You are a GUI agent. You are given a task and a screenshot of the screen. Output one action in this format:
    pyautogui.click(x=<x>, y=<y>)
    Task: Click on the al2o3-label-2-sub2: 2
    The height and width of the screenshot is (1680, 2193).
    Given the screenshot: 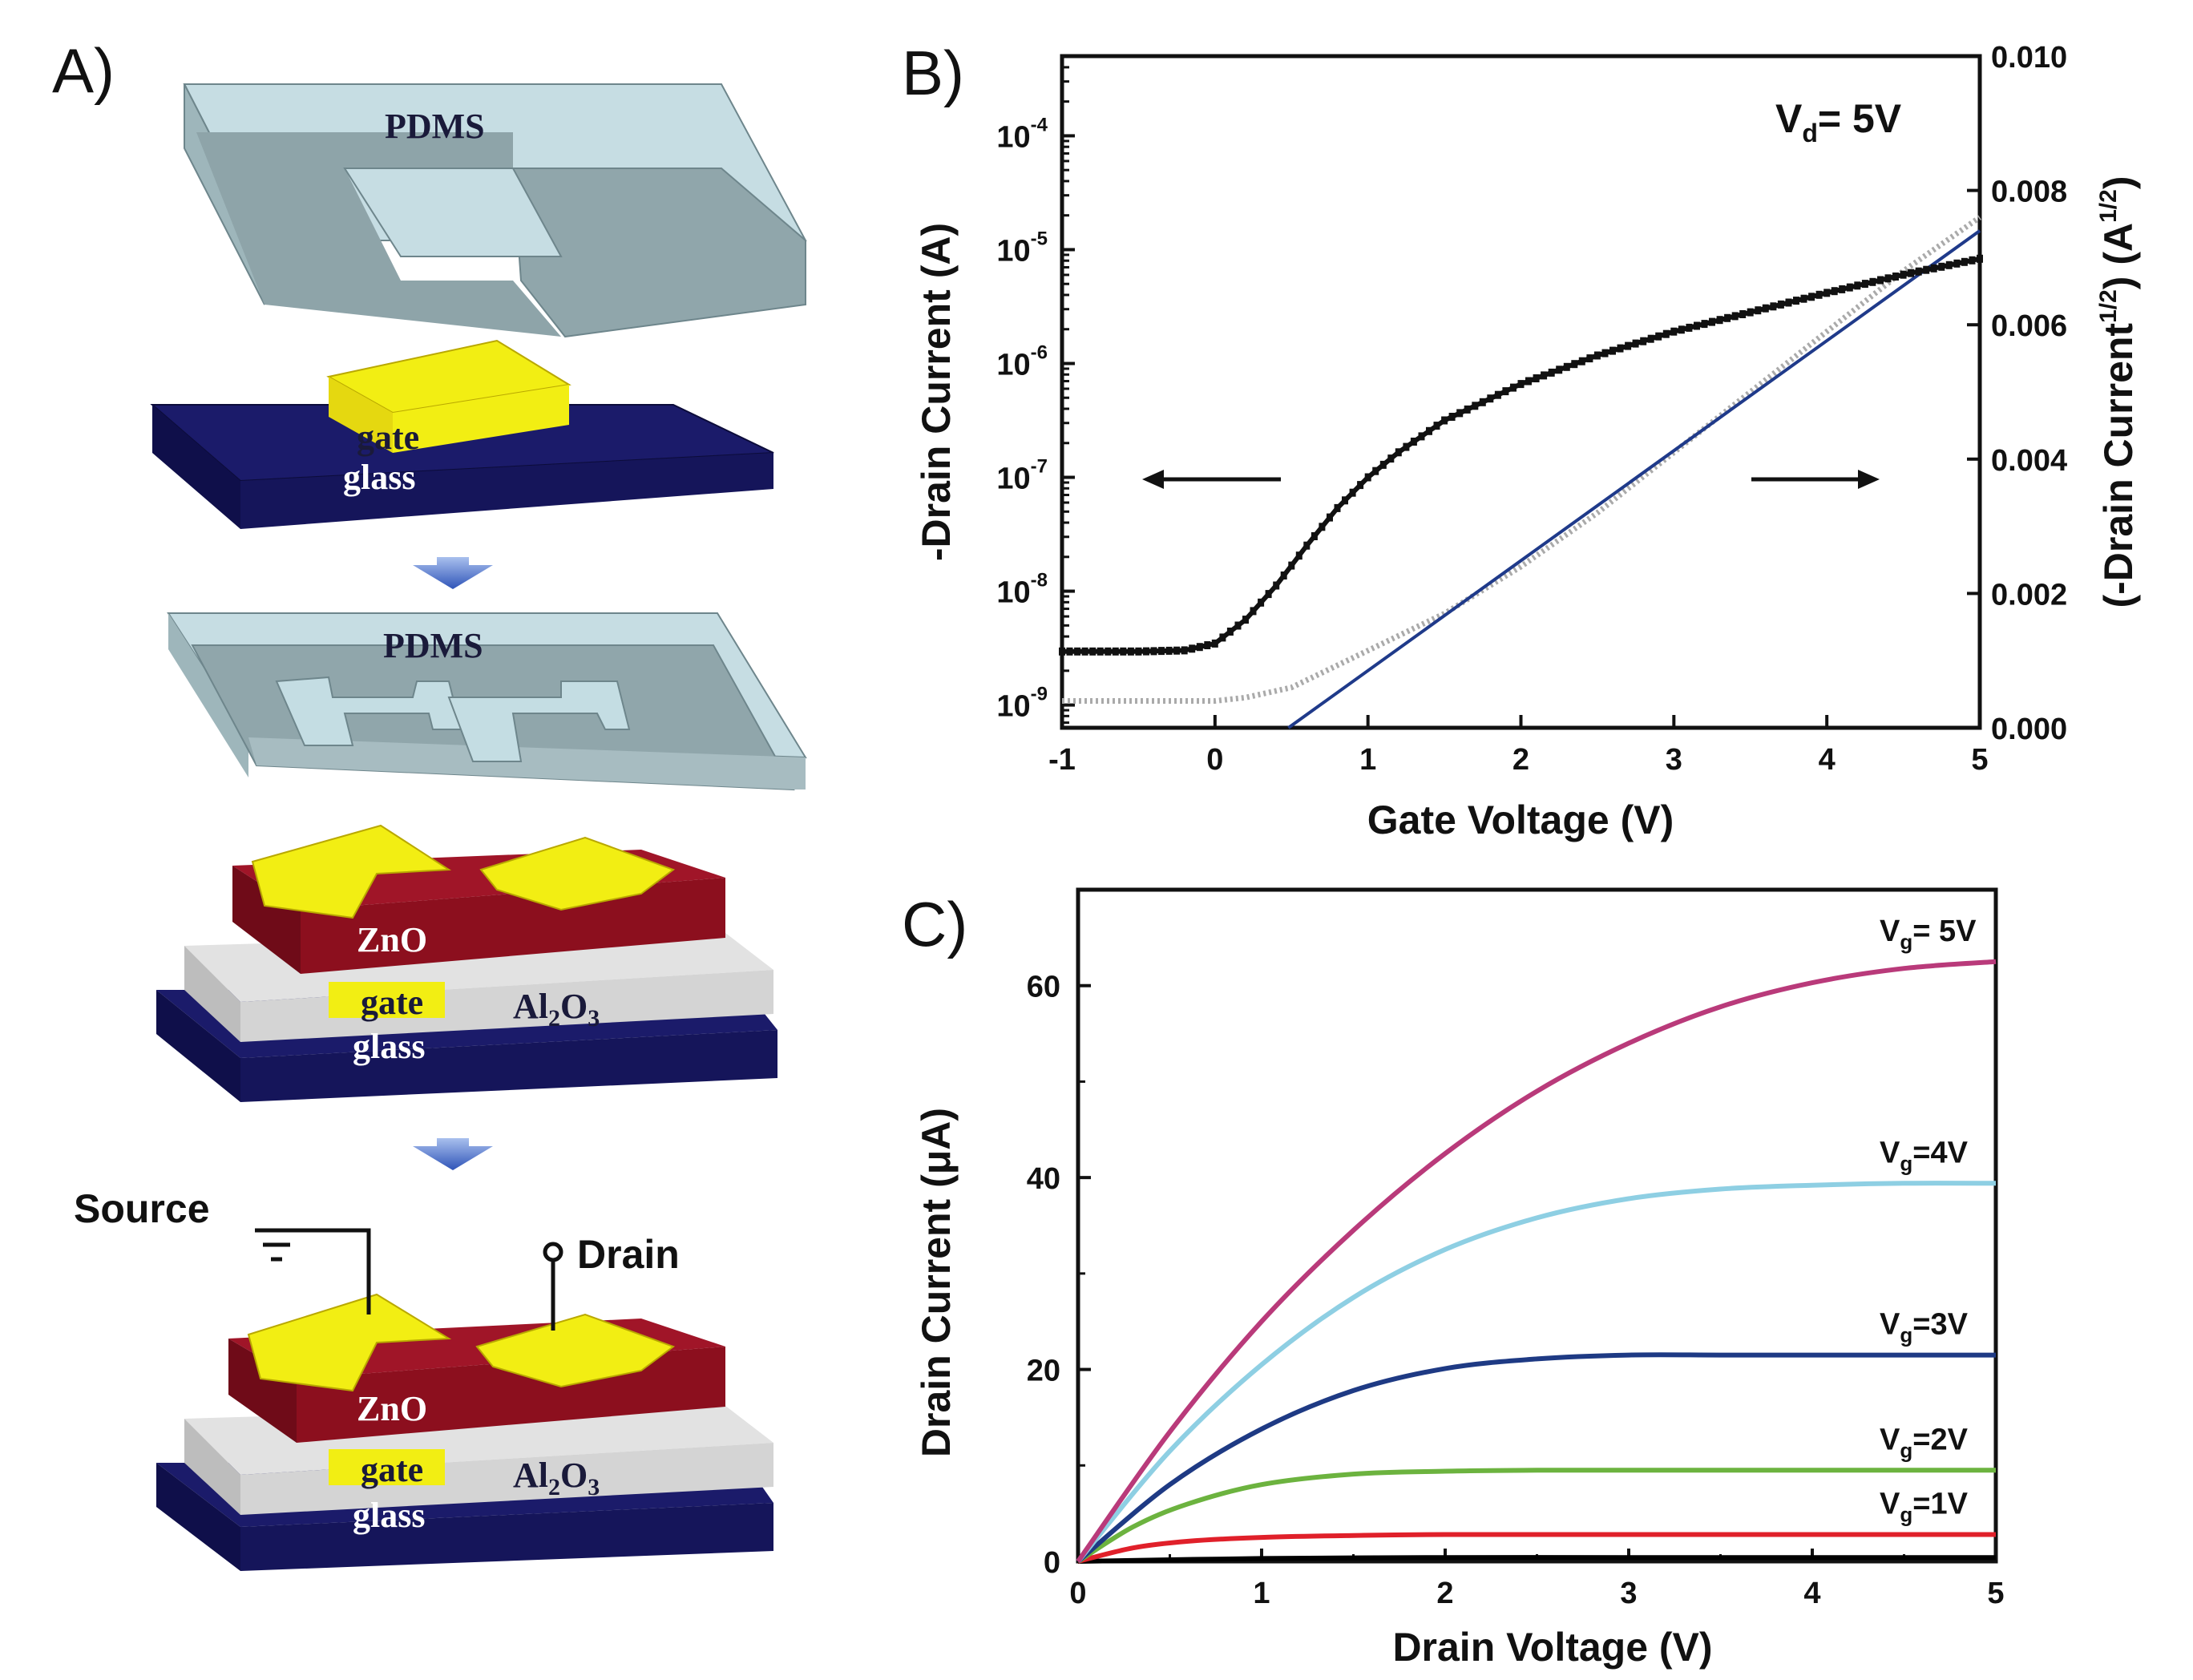 What is the action you would take?
    pyautogui.click(x=554, y=1018)
    